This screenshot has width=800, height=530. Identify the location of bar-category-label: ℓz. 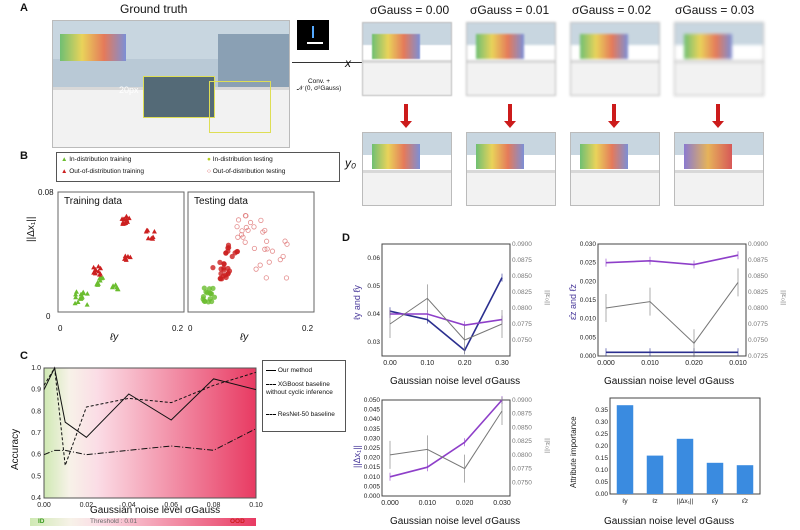
(654, 501).